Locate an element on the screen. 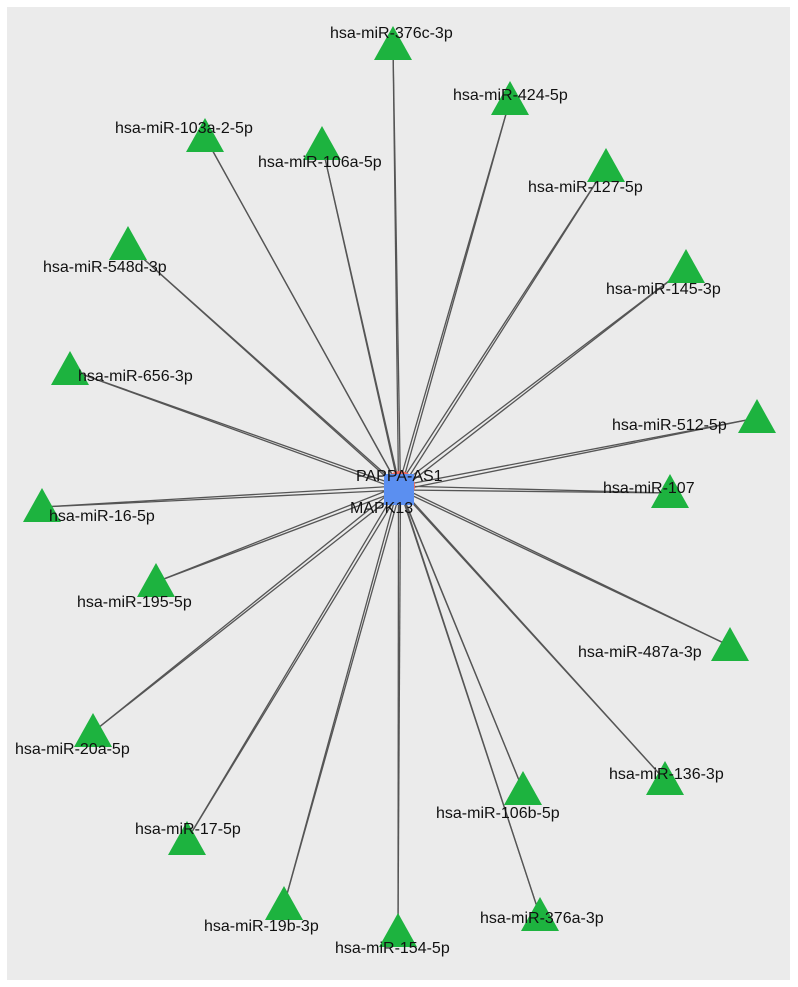 The image size is (798, 987). mirna-label: hsa-miR-512-5p is located at coordinates (669, 425).